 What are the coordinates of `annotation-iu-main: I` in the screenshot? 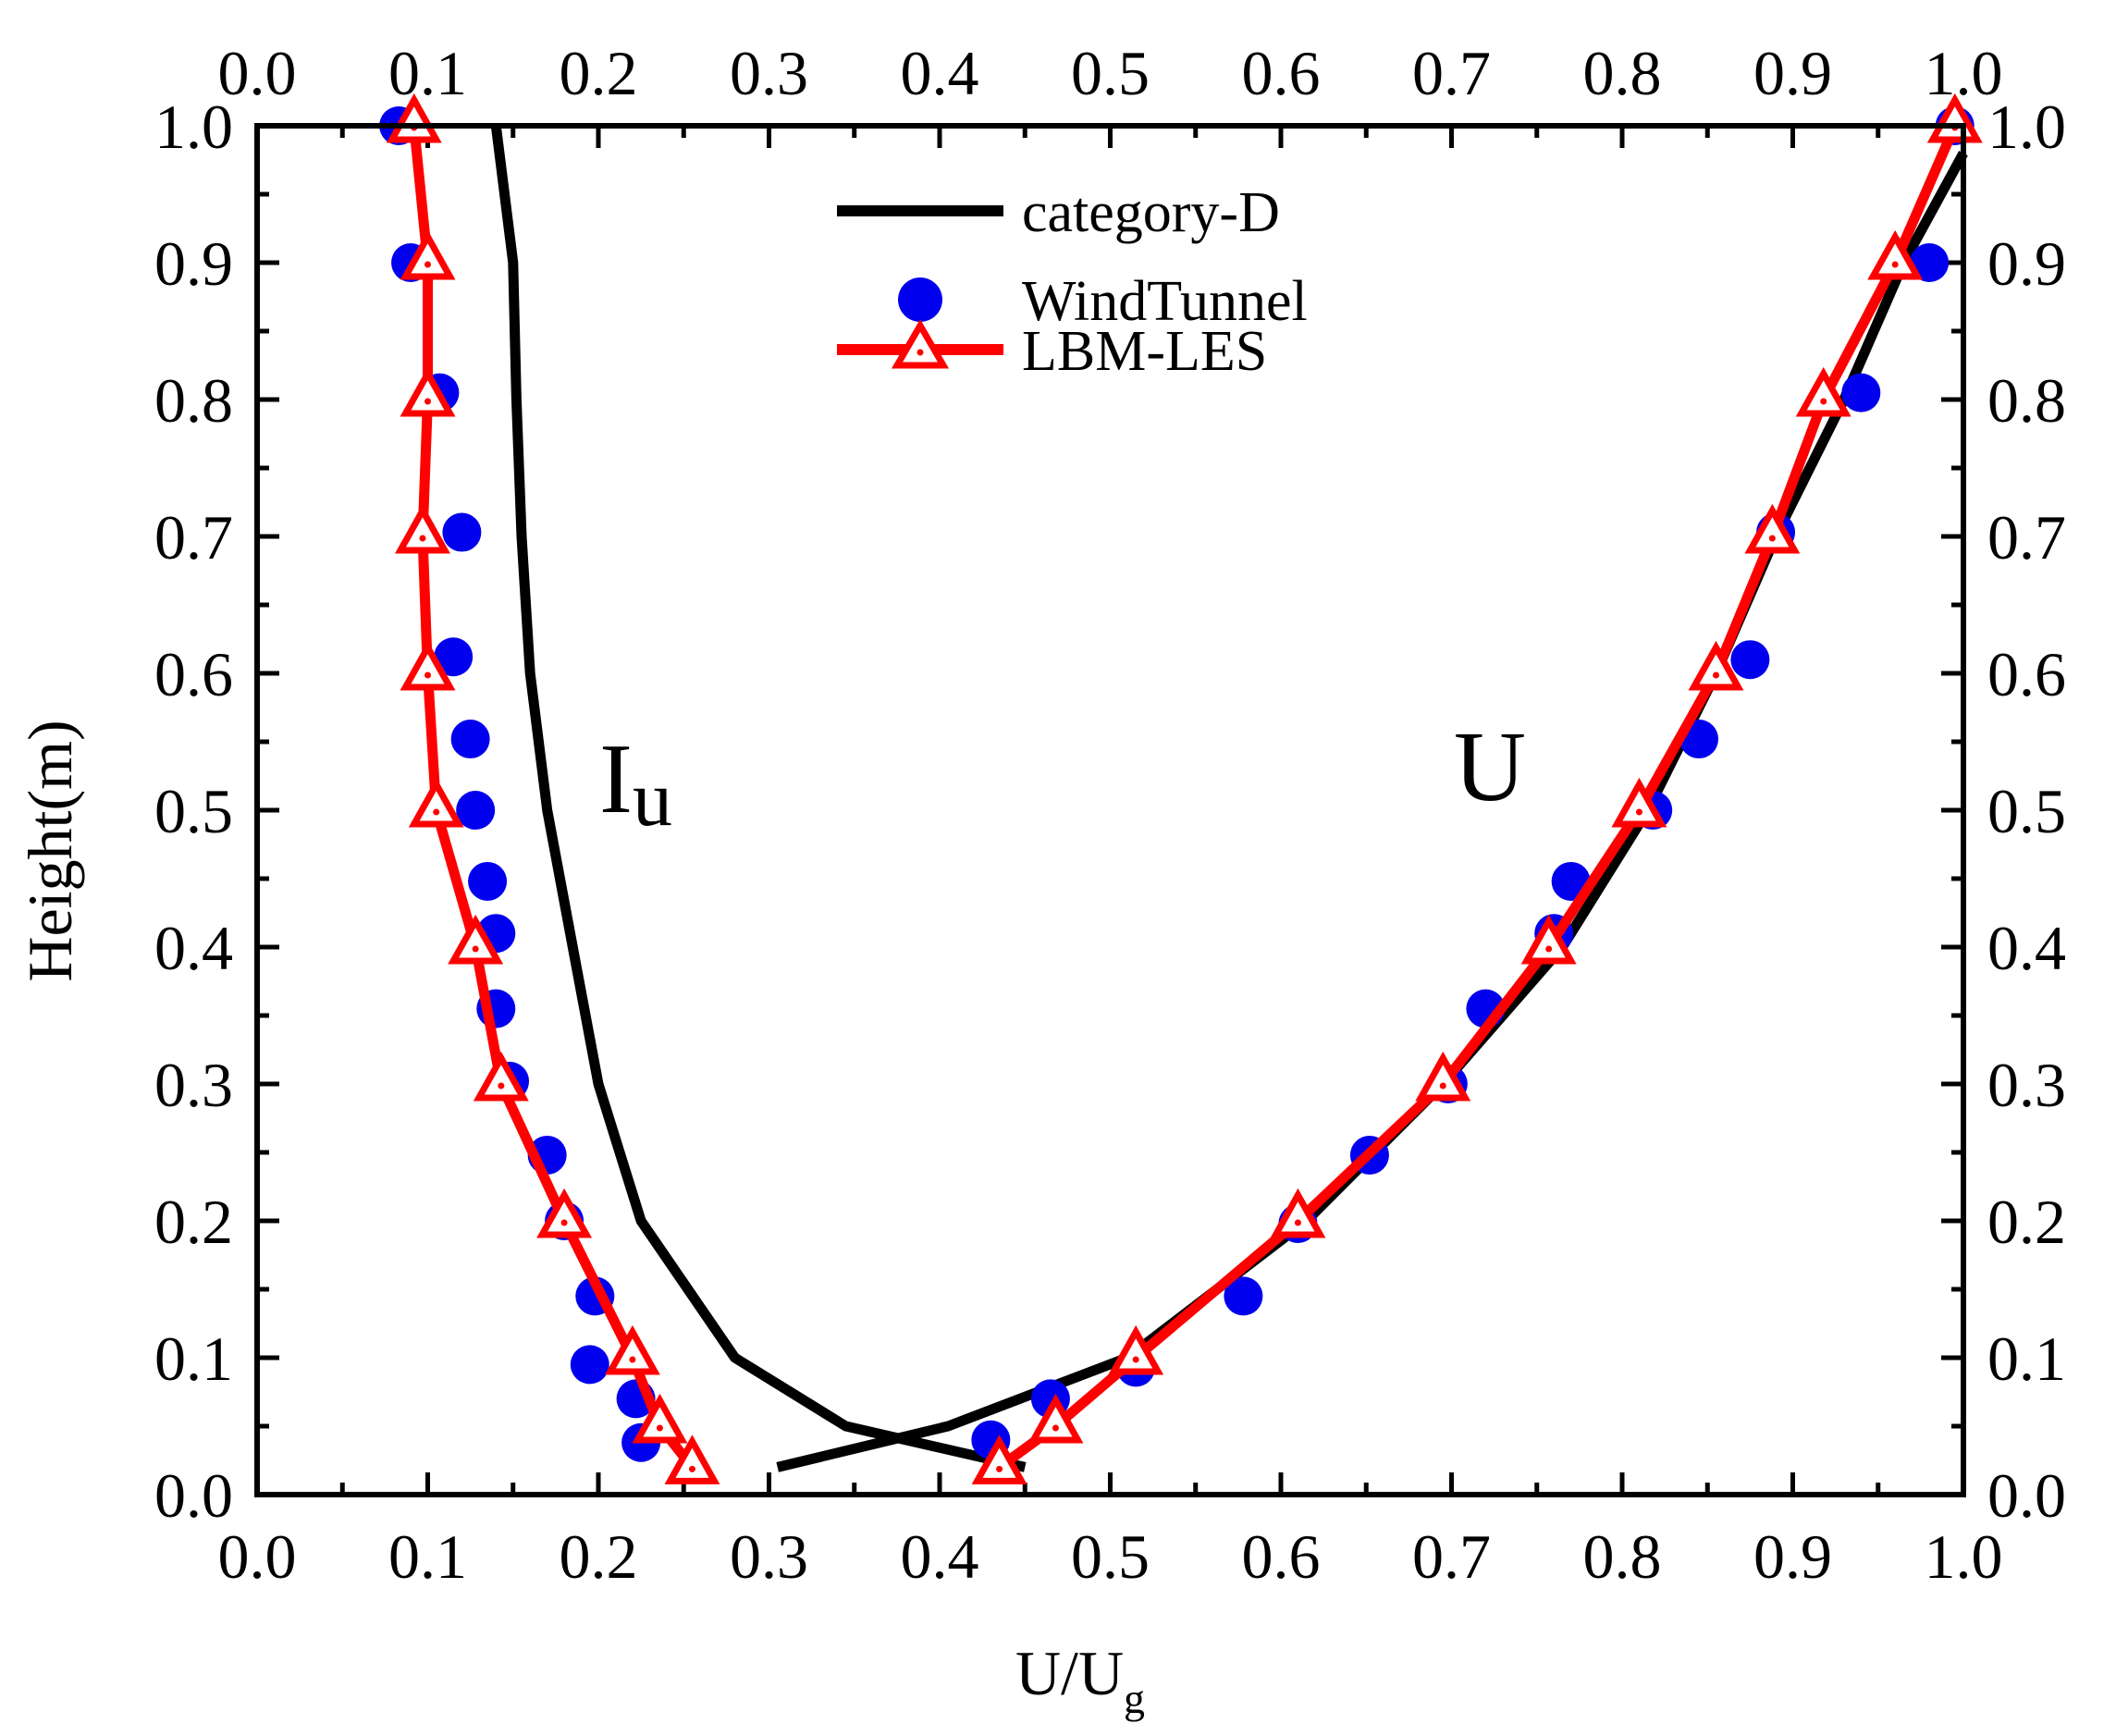 It's located at (616, 779).